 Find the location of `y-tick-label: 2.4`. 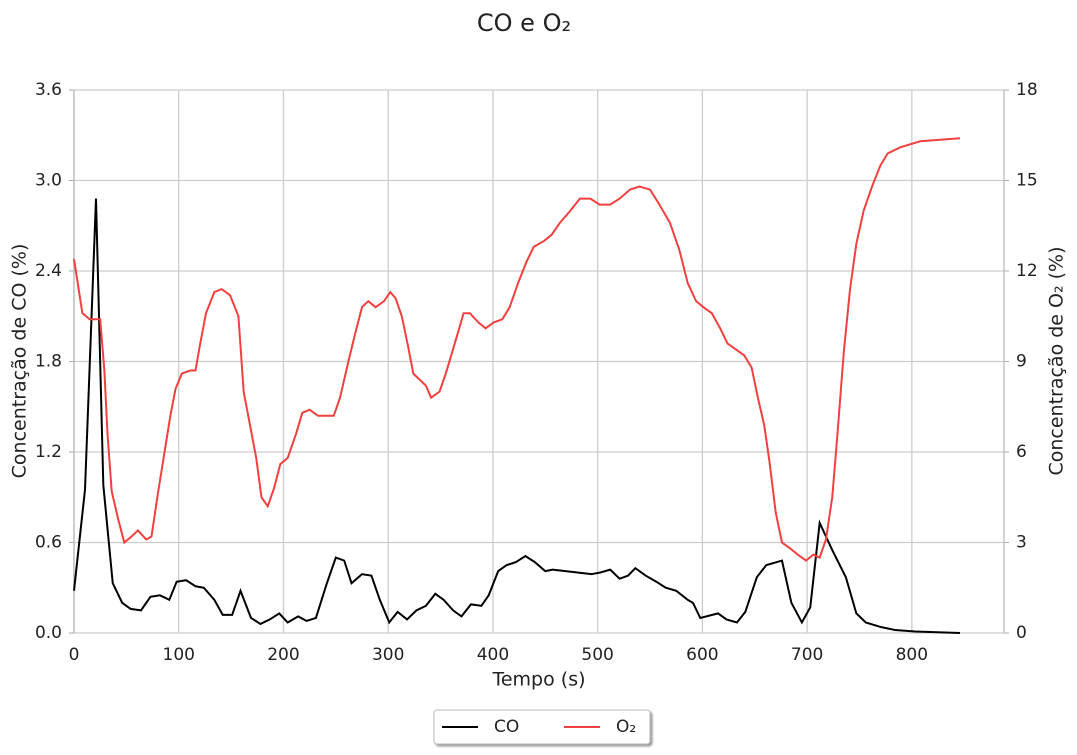

y-tick-label: 2.4 is located at coordinates (48, 271).